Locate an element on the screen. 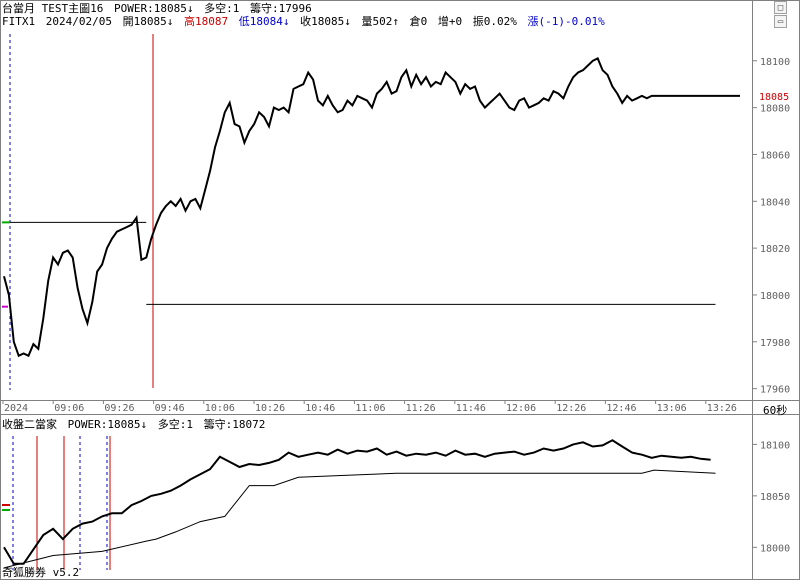  low-label: 低18084↓ is located at coordinates (264, 21).